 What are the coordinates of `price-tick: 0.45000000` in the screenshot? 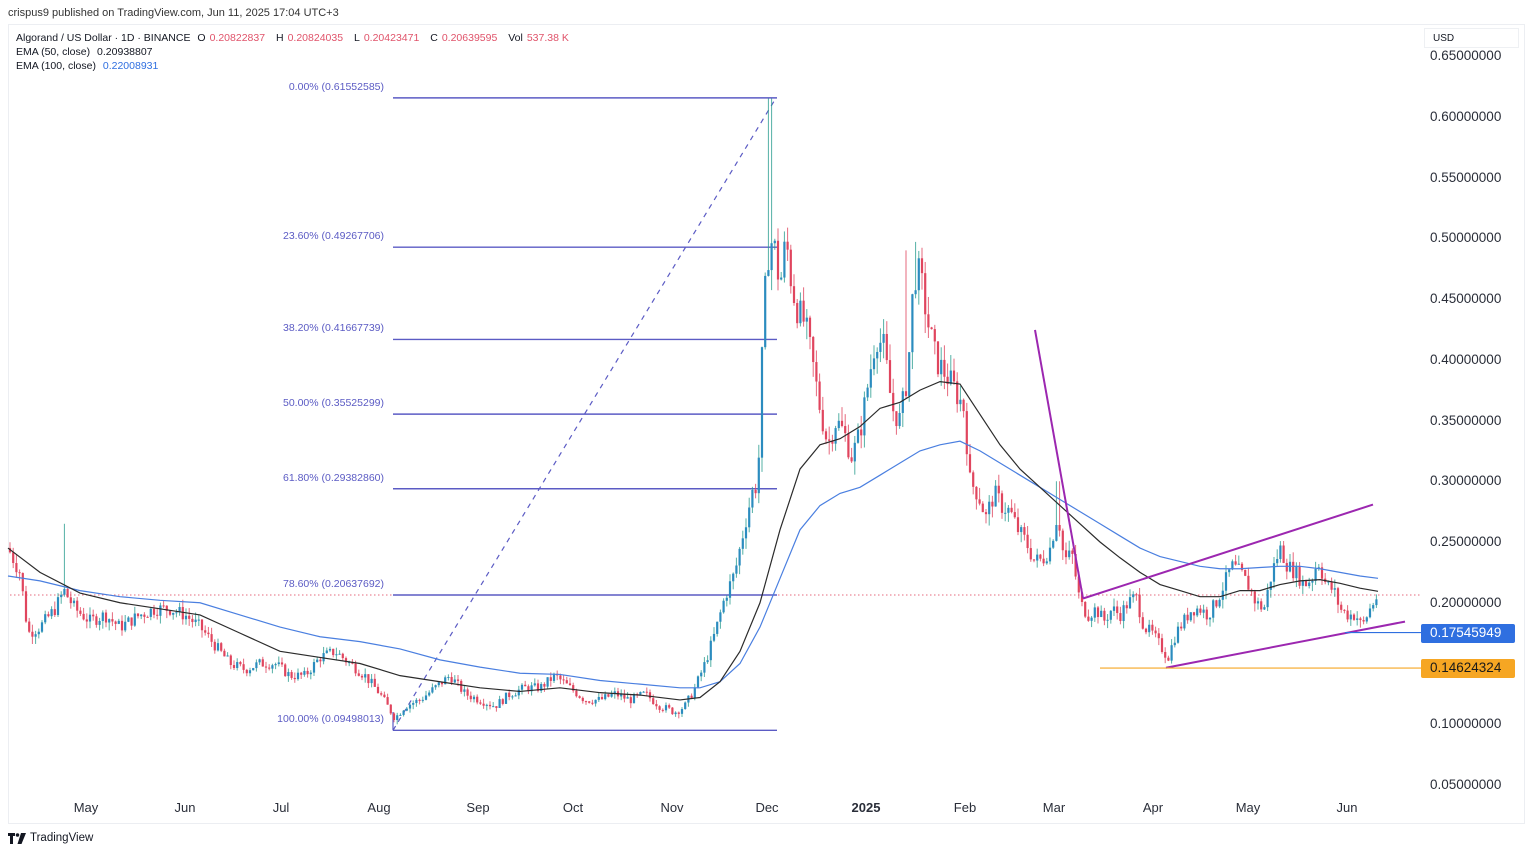 It's located at (1466, 298).